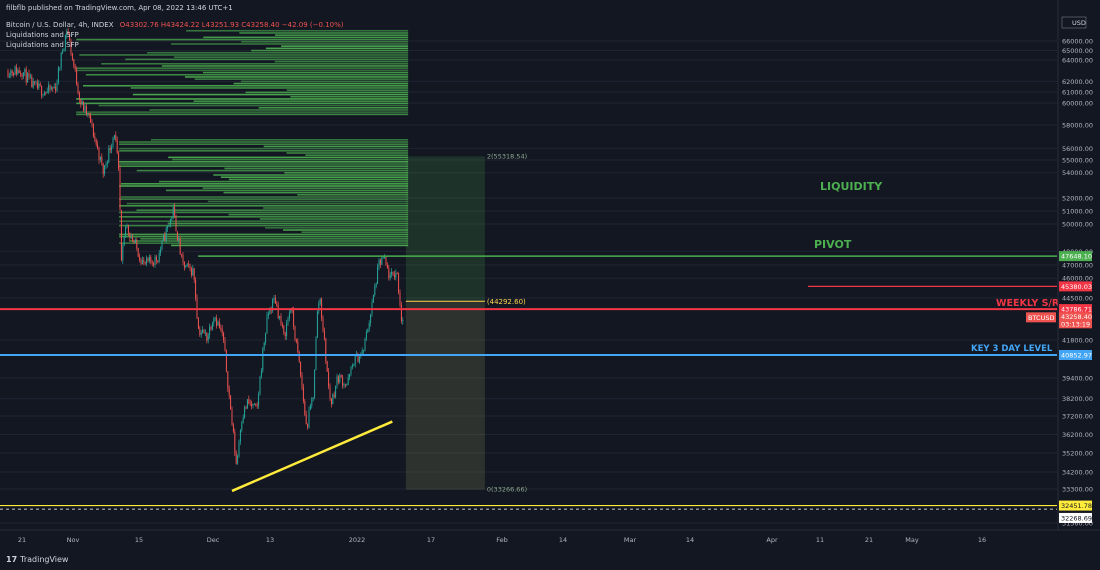 The width and height of the screenshot is (1100, 570). I want to click on time-tick-label: 13, so click(270, 540).